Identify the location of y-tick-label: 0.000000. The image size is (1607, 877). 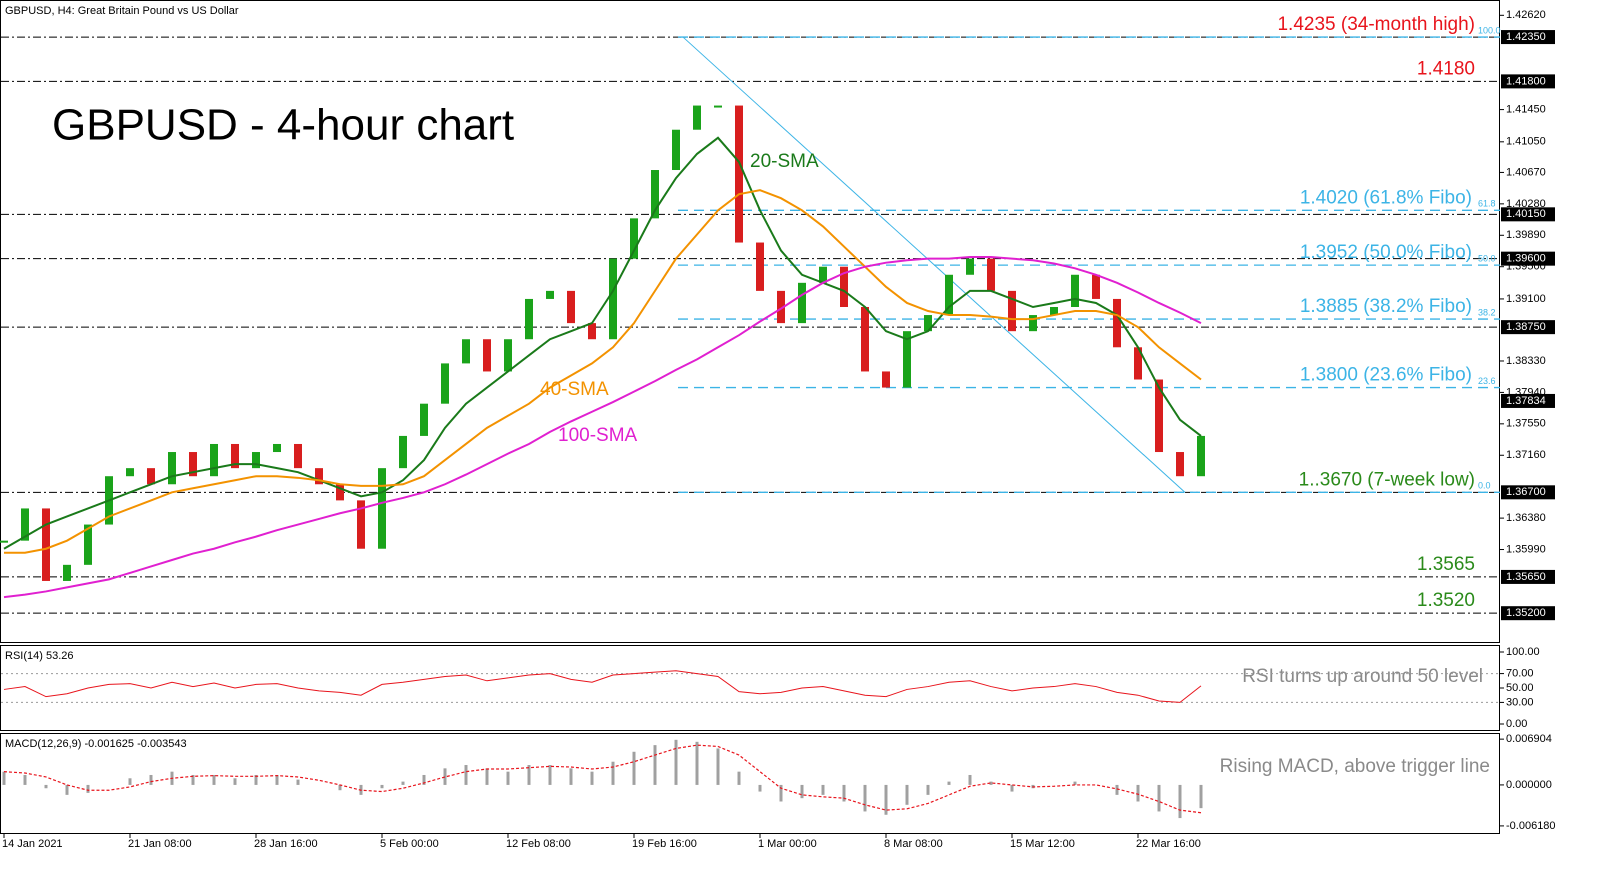
(1529, 785).